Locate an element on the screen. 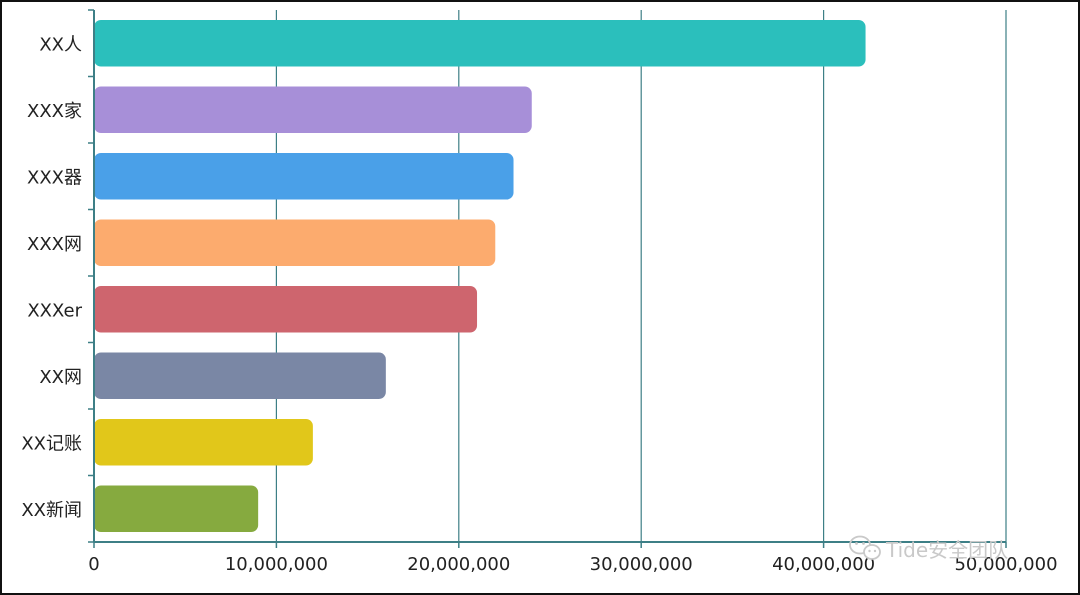  x-tick-label: 40,000,000 is located at coordinates (823, 564).